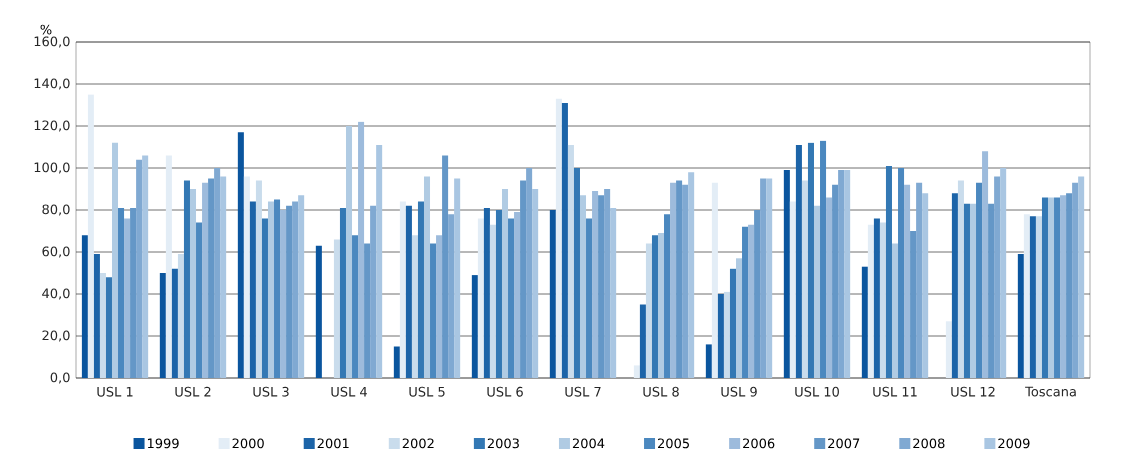 The height and width of the screenshot is (456, 1124). What do you see at coordinates (844, 443) in the screenshot?
I see `legend-label: 2007` at bounding box center [844, 443].